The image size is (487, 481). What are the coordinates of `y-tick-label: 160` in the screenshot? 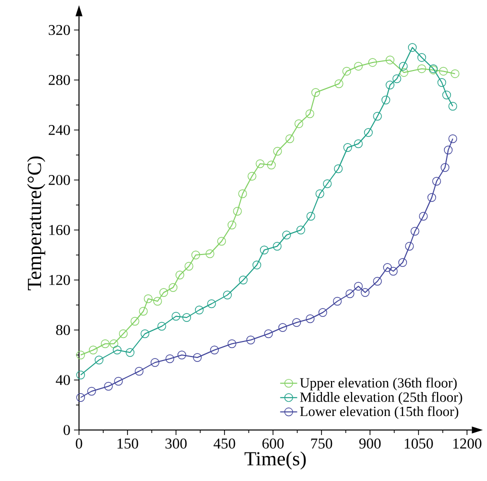 It's located at (59, 230).